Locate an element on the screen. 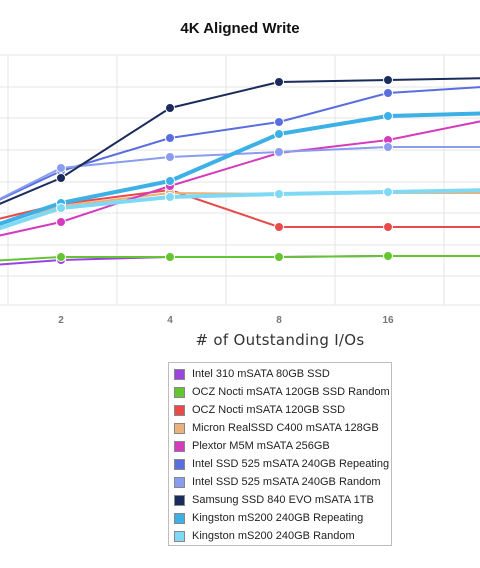 The height and width of the screenshot is (568, 480). legend-item: Samsung SSD 840 EVO mSATA 1TB is located at coordinates (282, 500).